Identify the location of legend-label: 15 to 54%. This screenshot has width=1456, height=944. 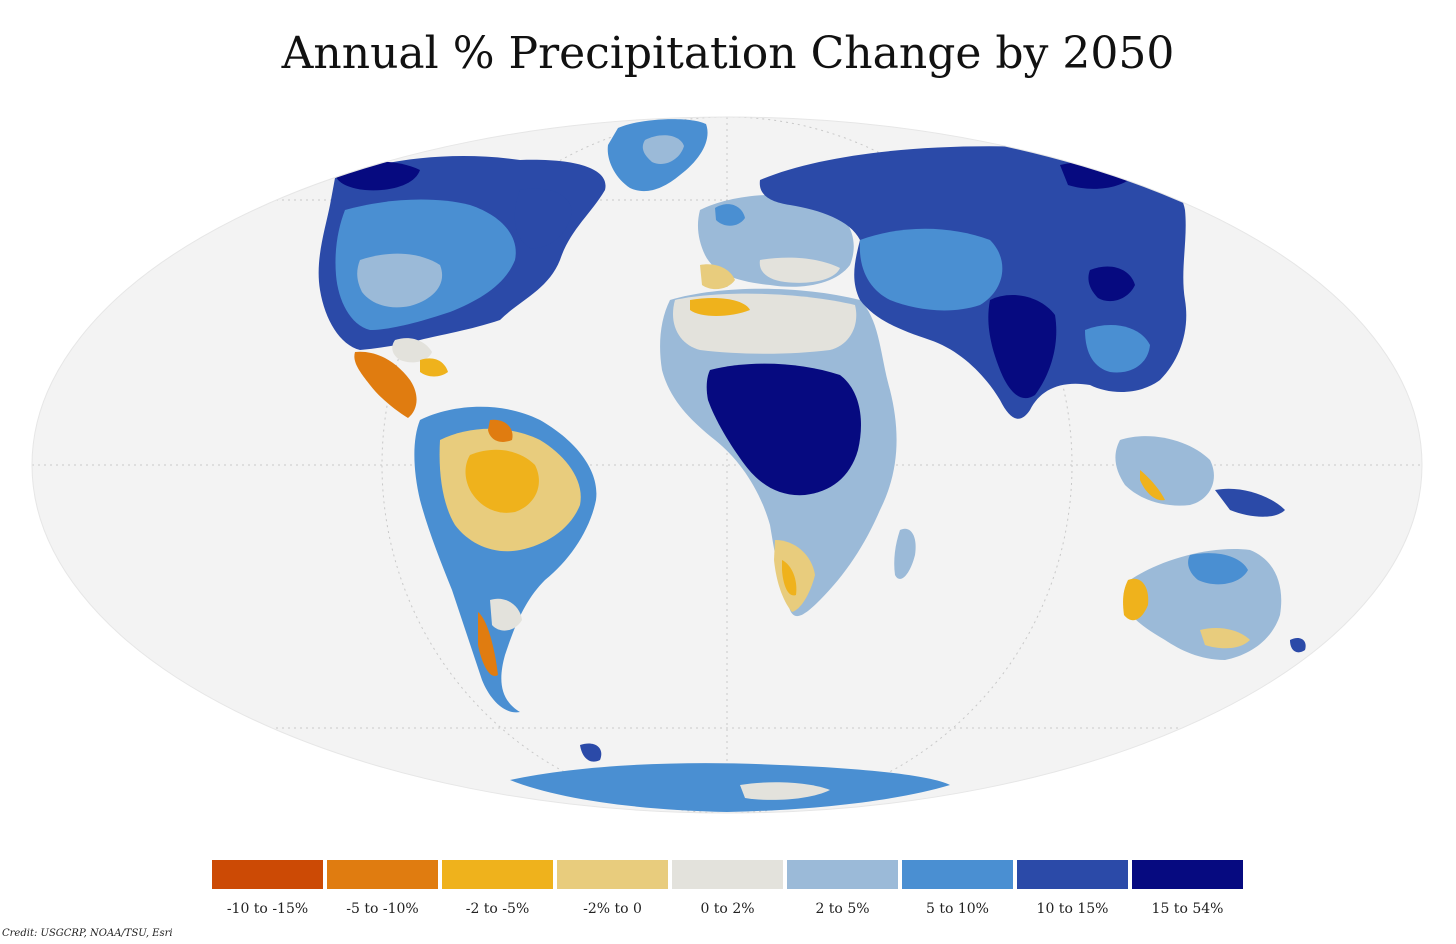
(1187, 909).